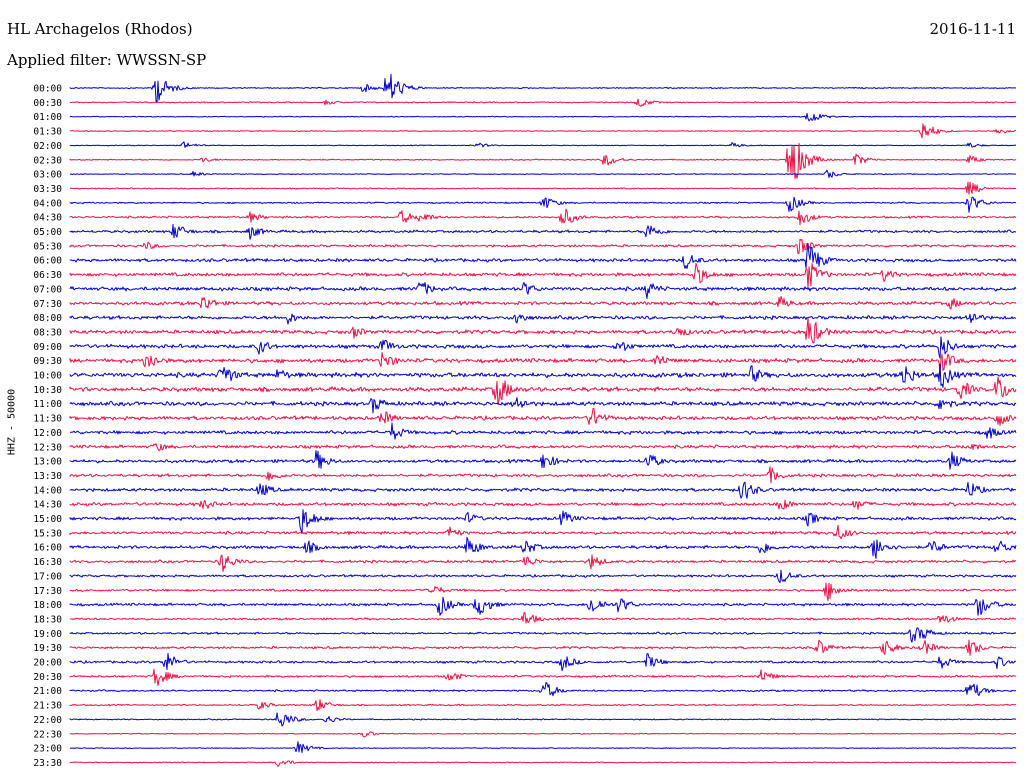  Describe the element at coordinates (47, 304) in the screenshot. I see `row-label: 07:30` at that location.